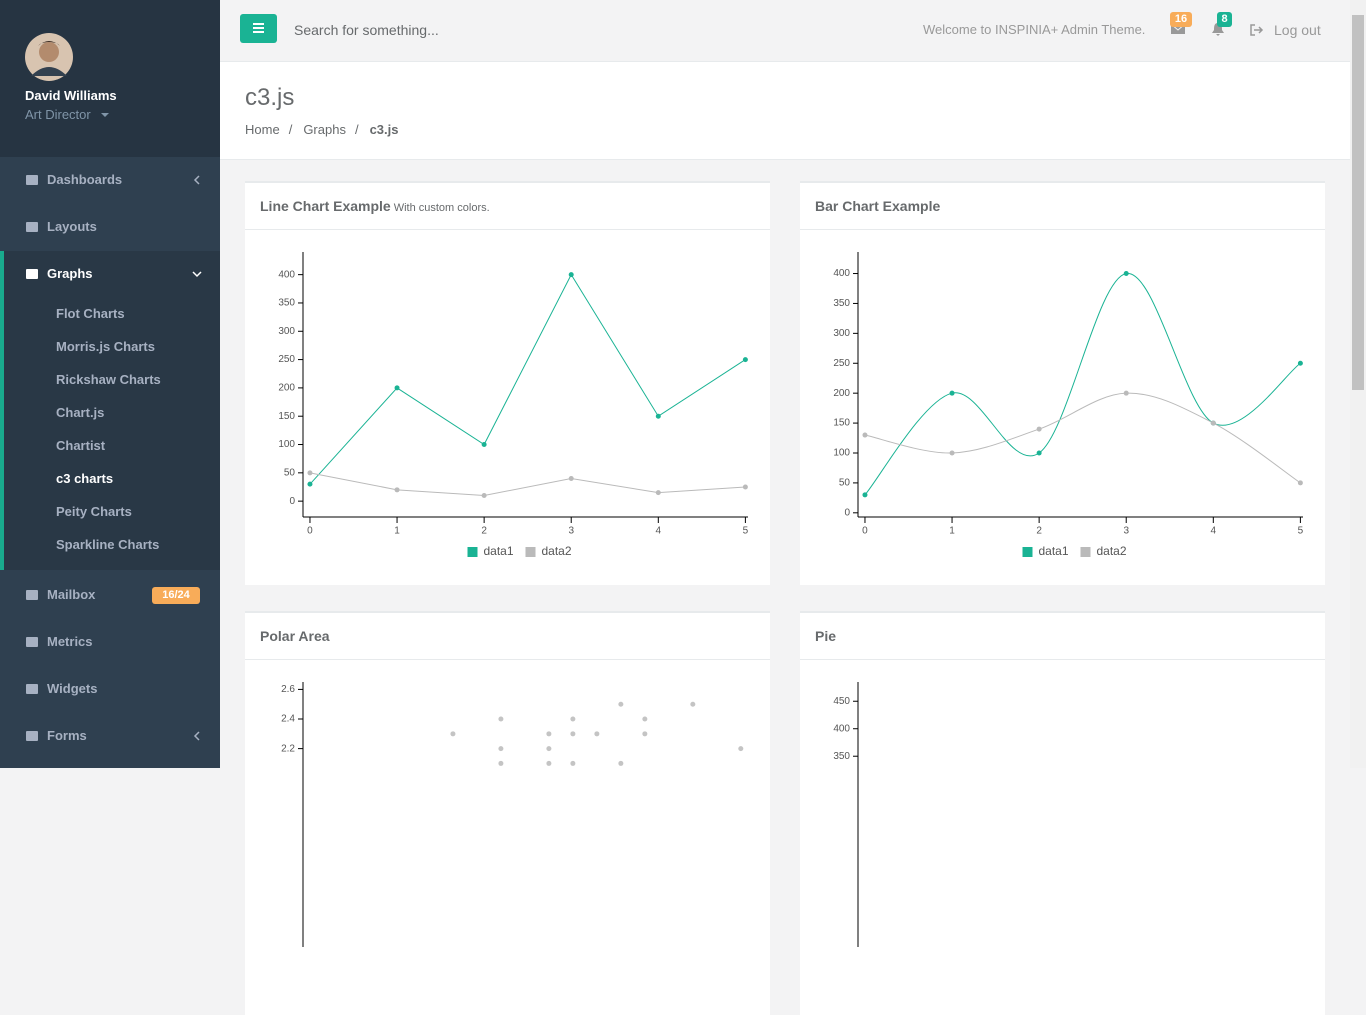 This screenshot has width=1366, height=1015. What do you see at coordinates (878, 206) in the screenshot?
I see `chart-title: Bar Chart Example` at bounding box center [878, 206].